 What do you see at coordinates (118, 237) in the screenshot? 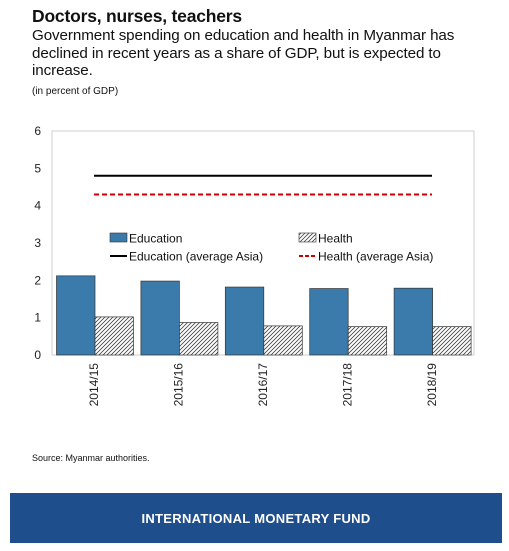
I see `legend-swatch-education` at bounding box center [118, 237].